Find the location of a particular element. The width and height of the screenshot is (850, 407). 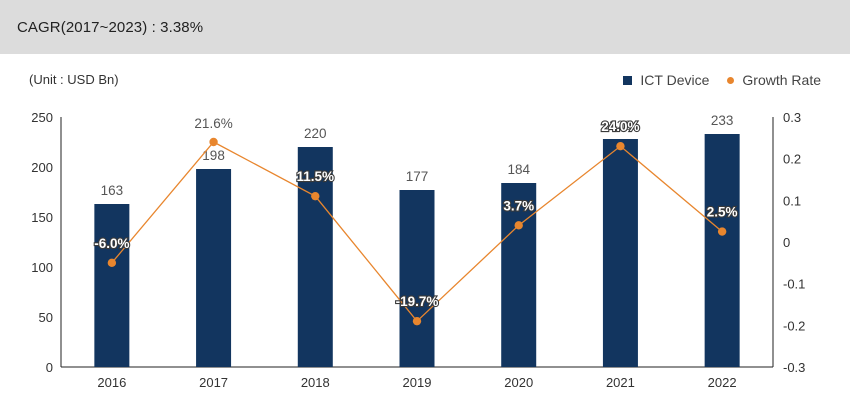

left-tick-label: 200 is located at coordinates (42, 167).